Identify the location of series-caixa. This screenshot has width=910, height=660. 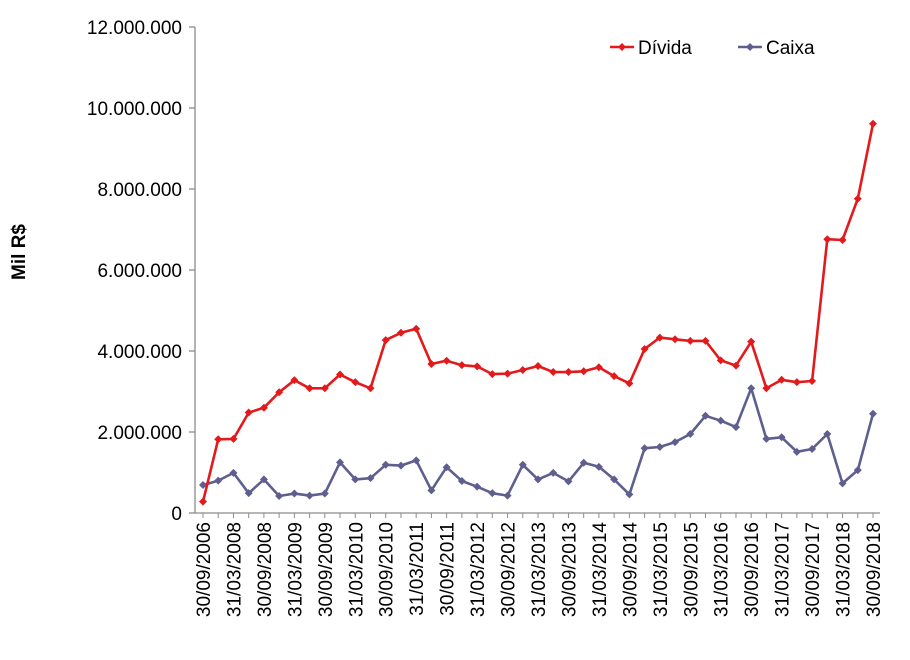
(538, 442).